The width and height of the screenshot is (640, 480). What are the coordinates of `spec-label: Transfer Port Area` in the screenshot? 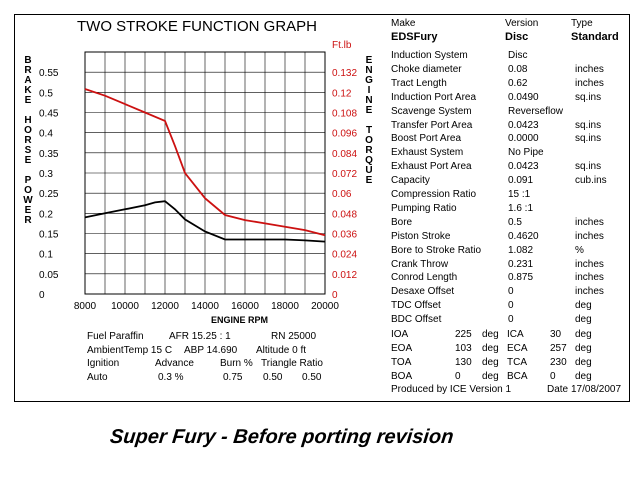 It's located at (432, 125).